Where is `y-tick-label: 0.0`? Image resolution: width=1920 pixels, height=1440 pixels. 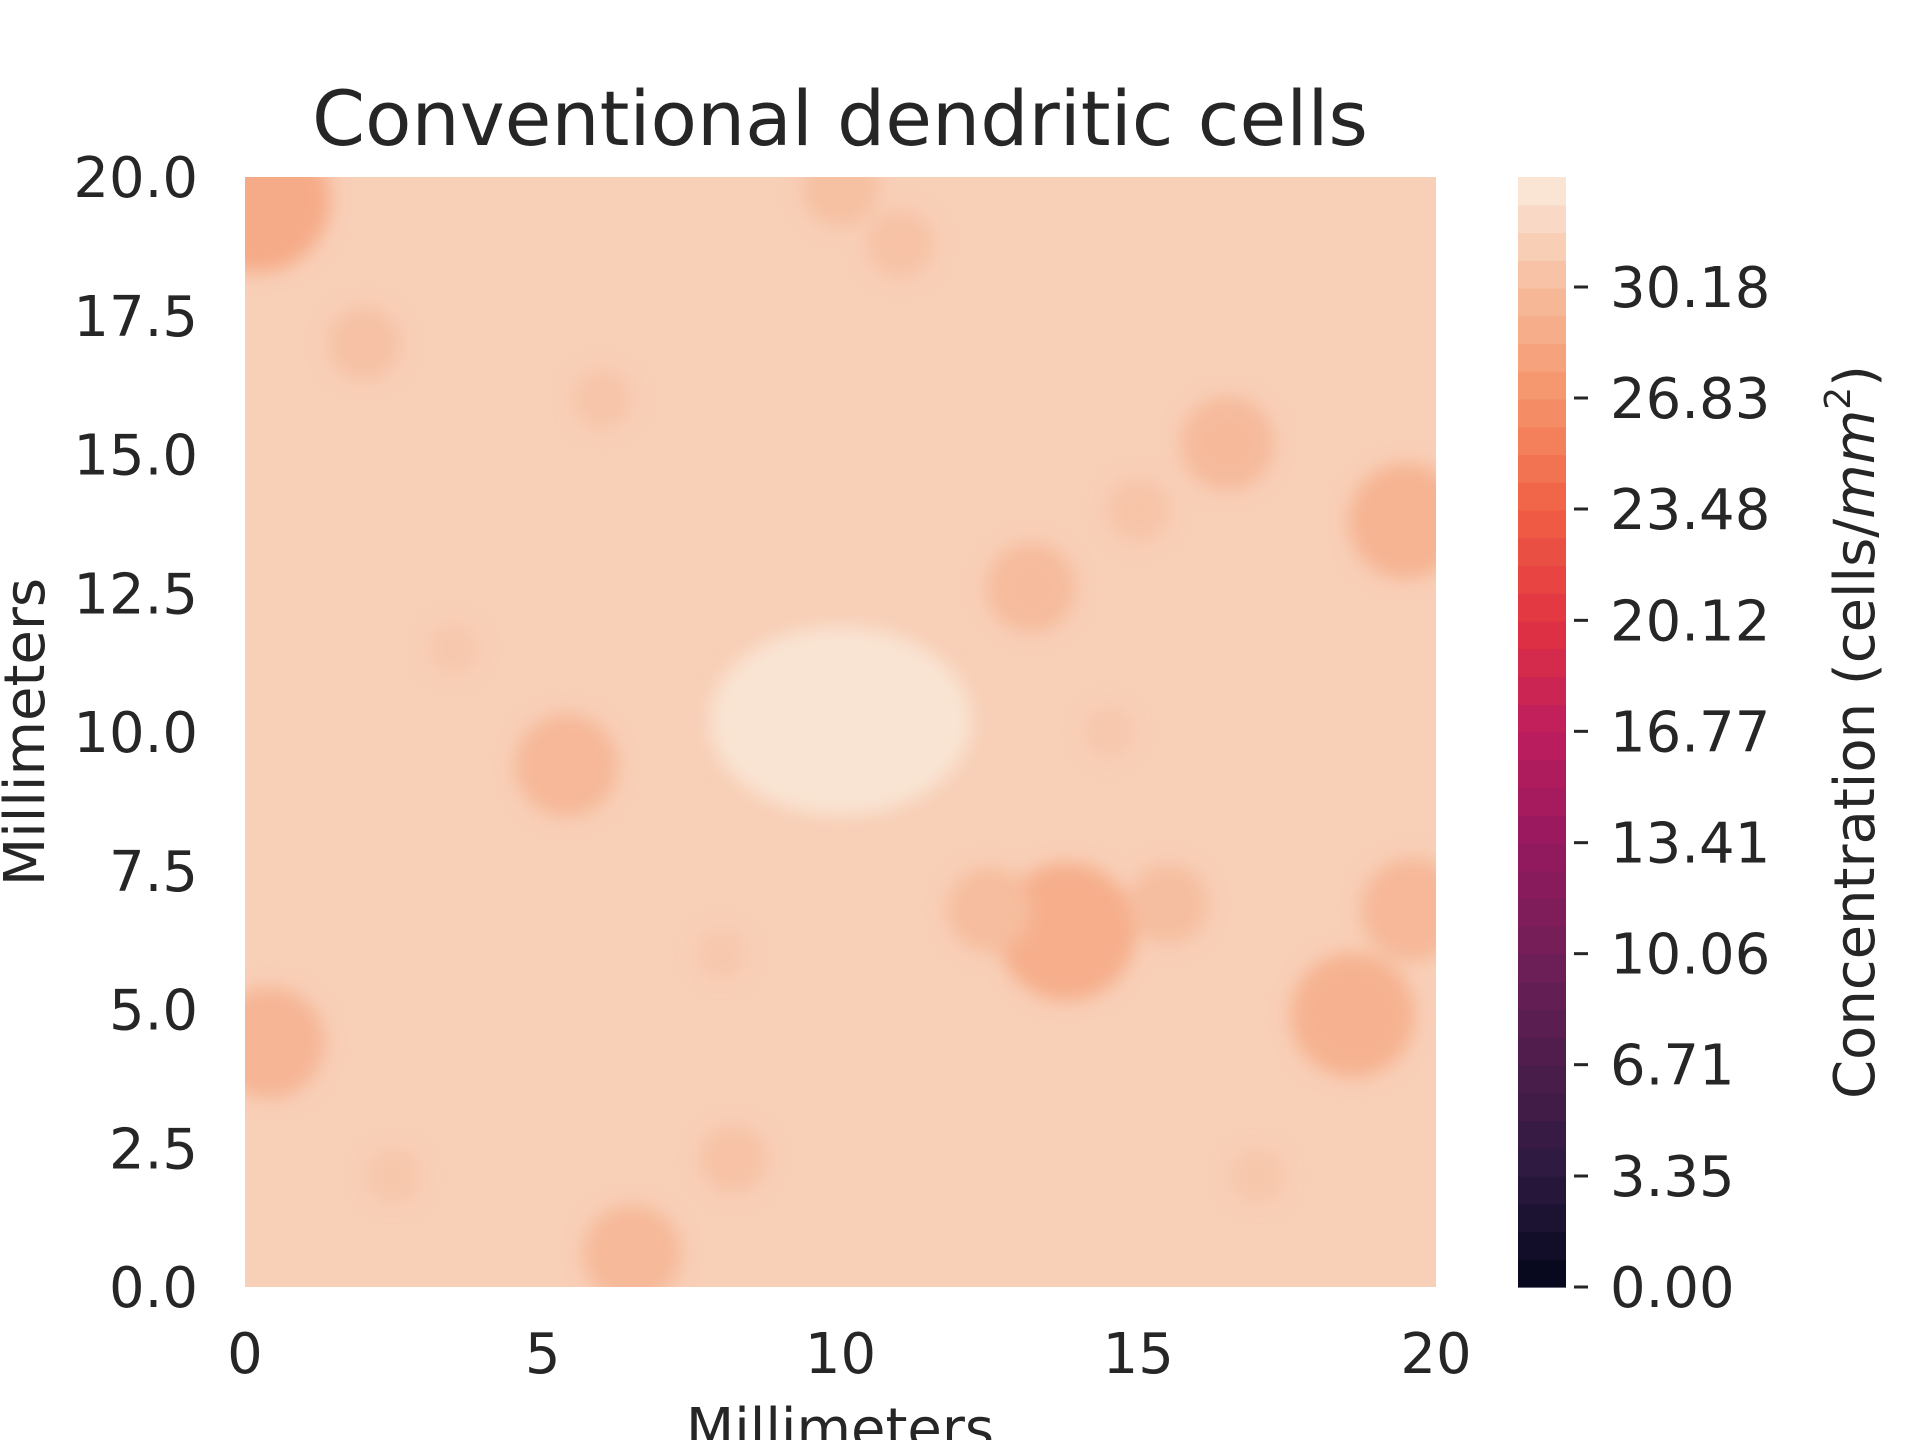
y-tick-label: 0.0 is located at coordinates (153, 1288).